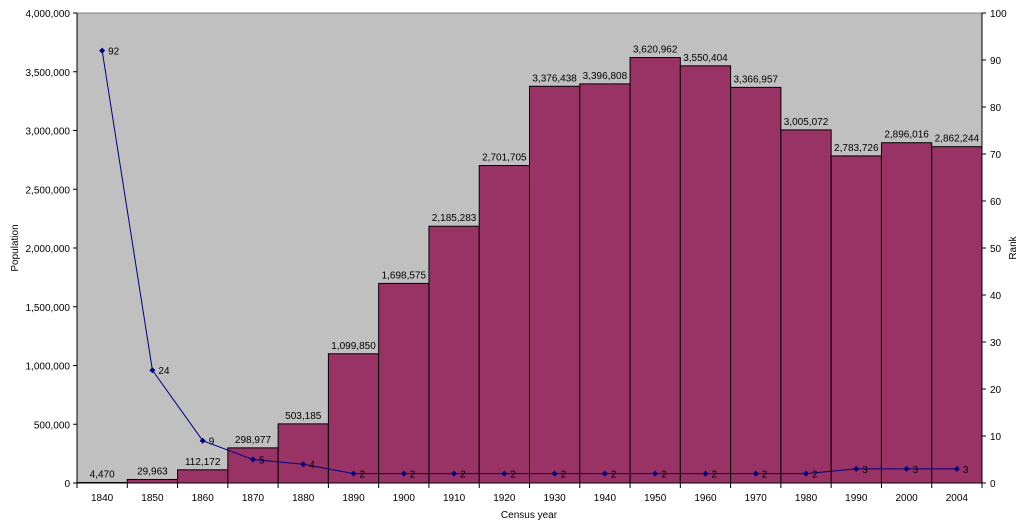 Image resolution: width=1030 pixels, height=530 pixels. Describe the element at coordinates (614, 475) in the screenshot. I see `rank-label-1940: 2` at that location.